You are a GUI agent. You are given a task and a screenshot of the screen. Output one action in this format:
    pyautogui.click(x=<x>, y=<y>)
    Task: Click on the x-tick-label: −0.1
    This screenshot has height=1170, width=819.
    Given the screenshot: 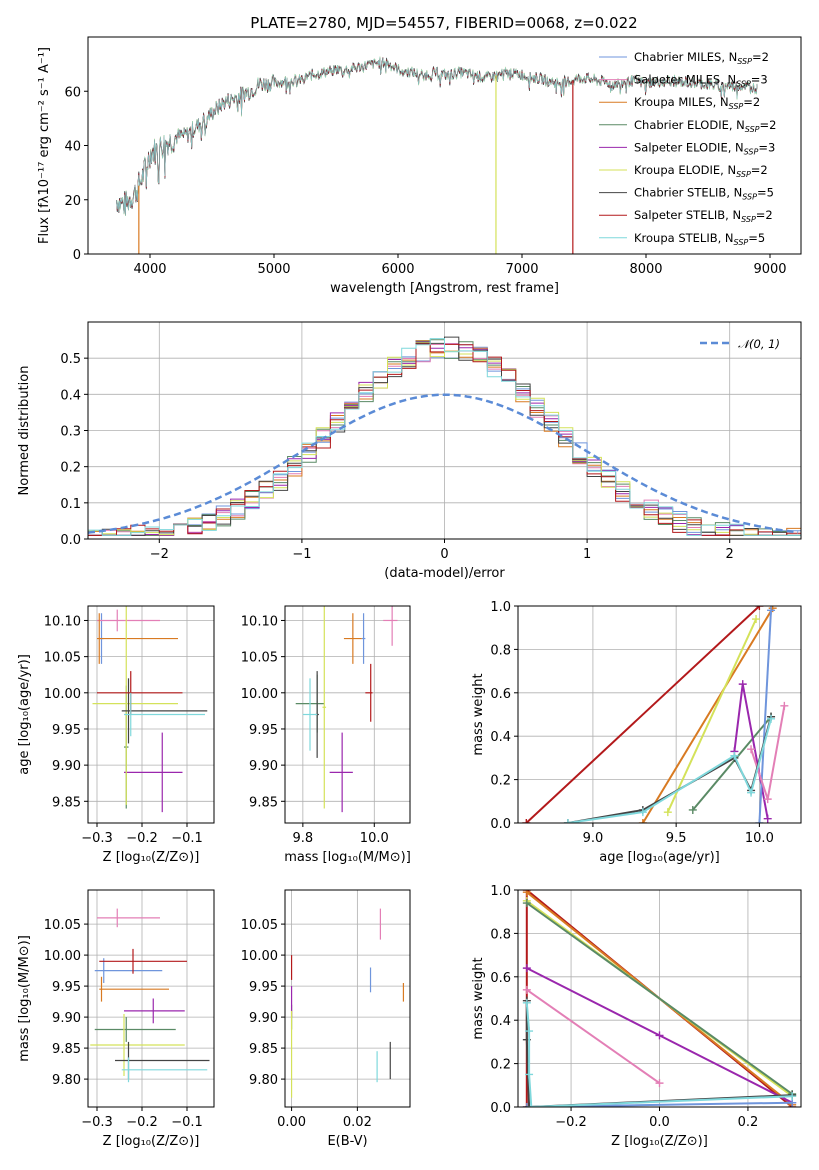 What is the action you would take?
    pyautogui.click(x=187, y=838)
    